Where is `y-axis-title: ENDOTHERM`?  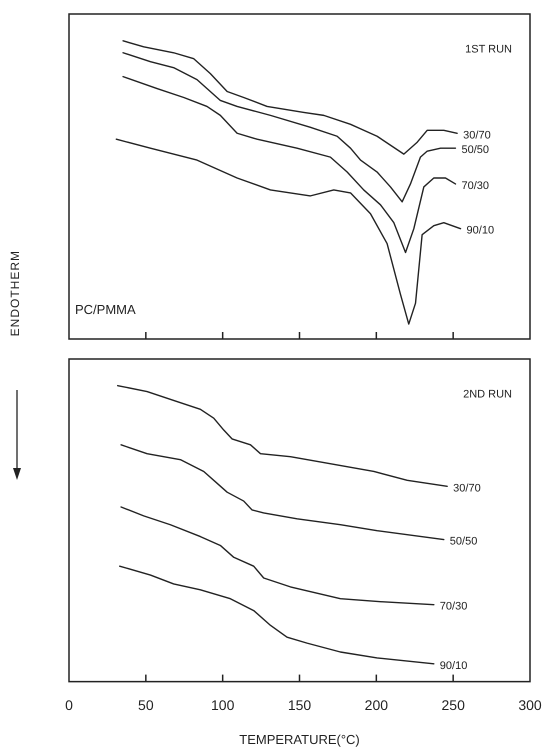 y-axis-title: ENDOTHERM is located at coordinates (15, 293).